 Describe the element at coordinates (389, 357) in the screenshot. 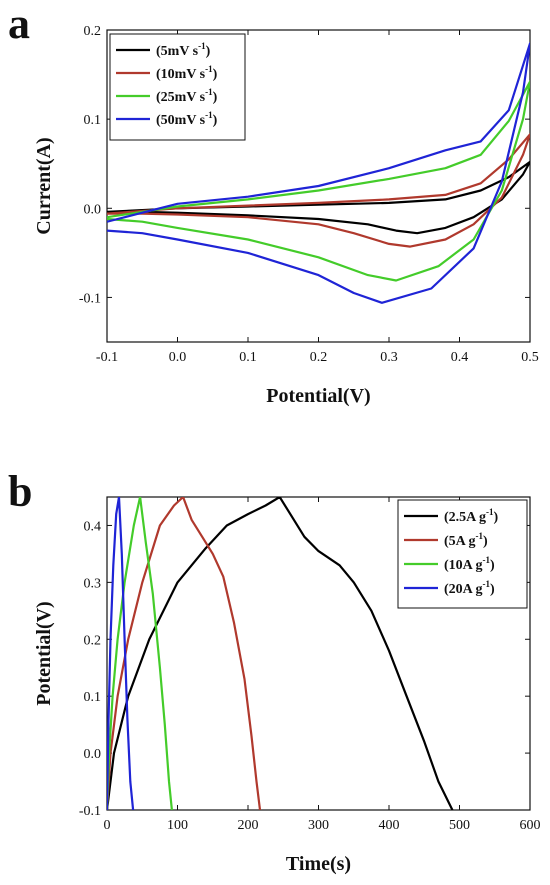

I see `x-tick-label: 0.3` at that location.